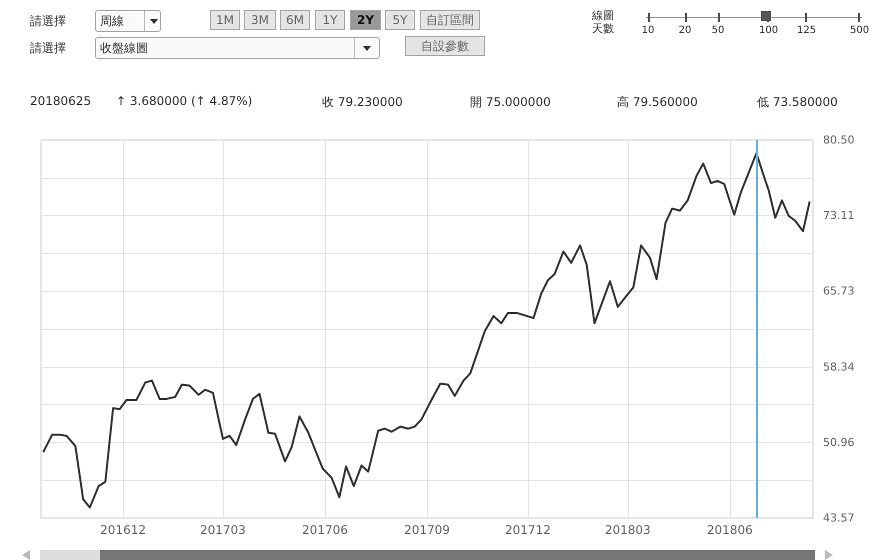 Image resolution: width=878 pixels, height=560 pixels. Describe the element at coordinates (295, 20) in the screenshot. I see `button: 6M` at that location.